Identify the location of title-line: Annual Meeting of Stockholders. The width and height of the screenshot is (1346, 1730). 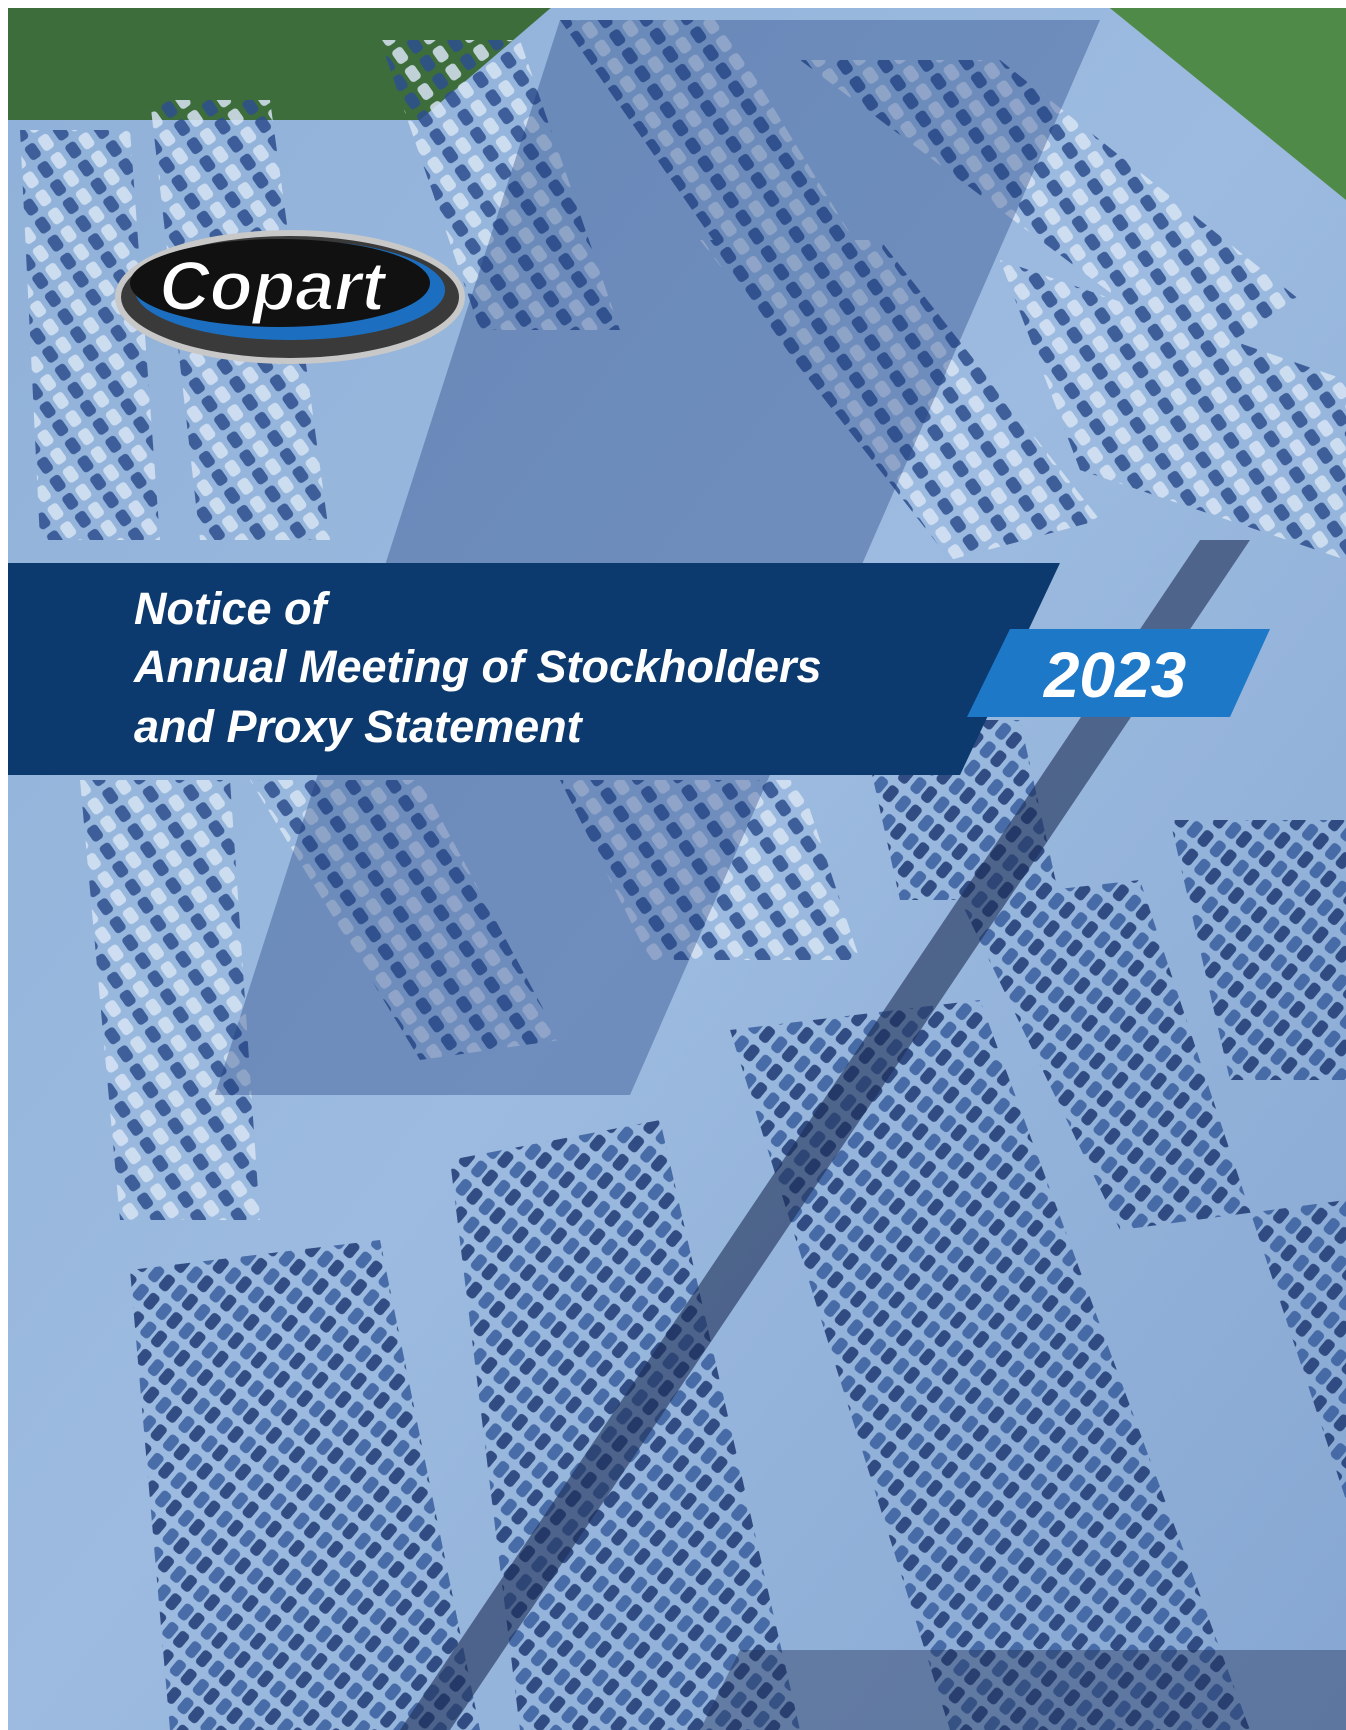
(477, 666).